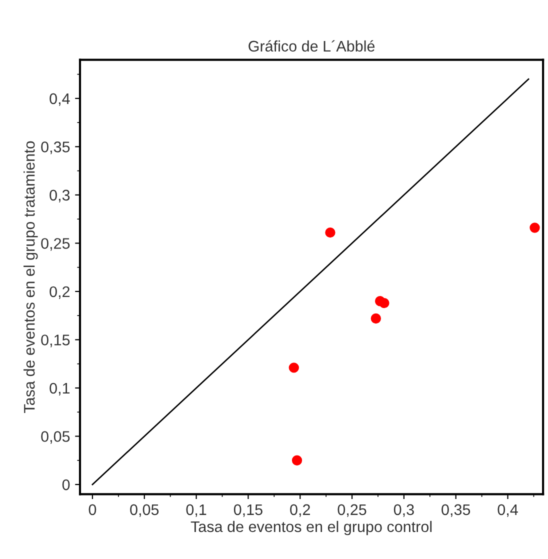  I want to click on x-tick-label: 0,05, so click(144, 510).